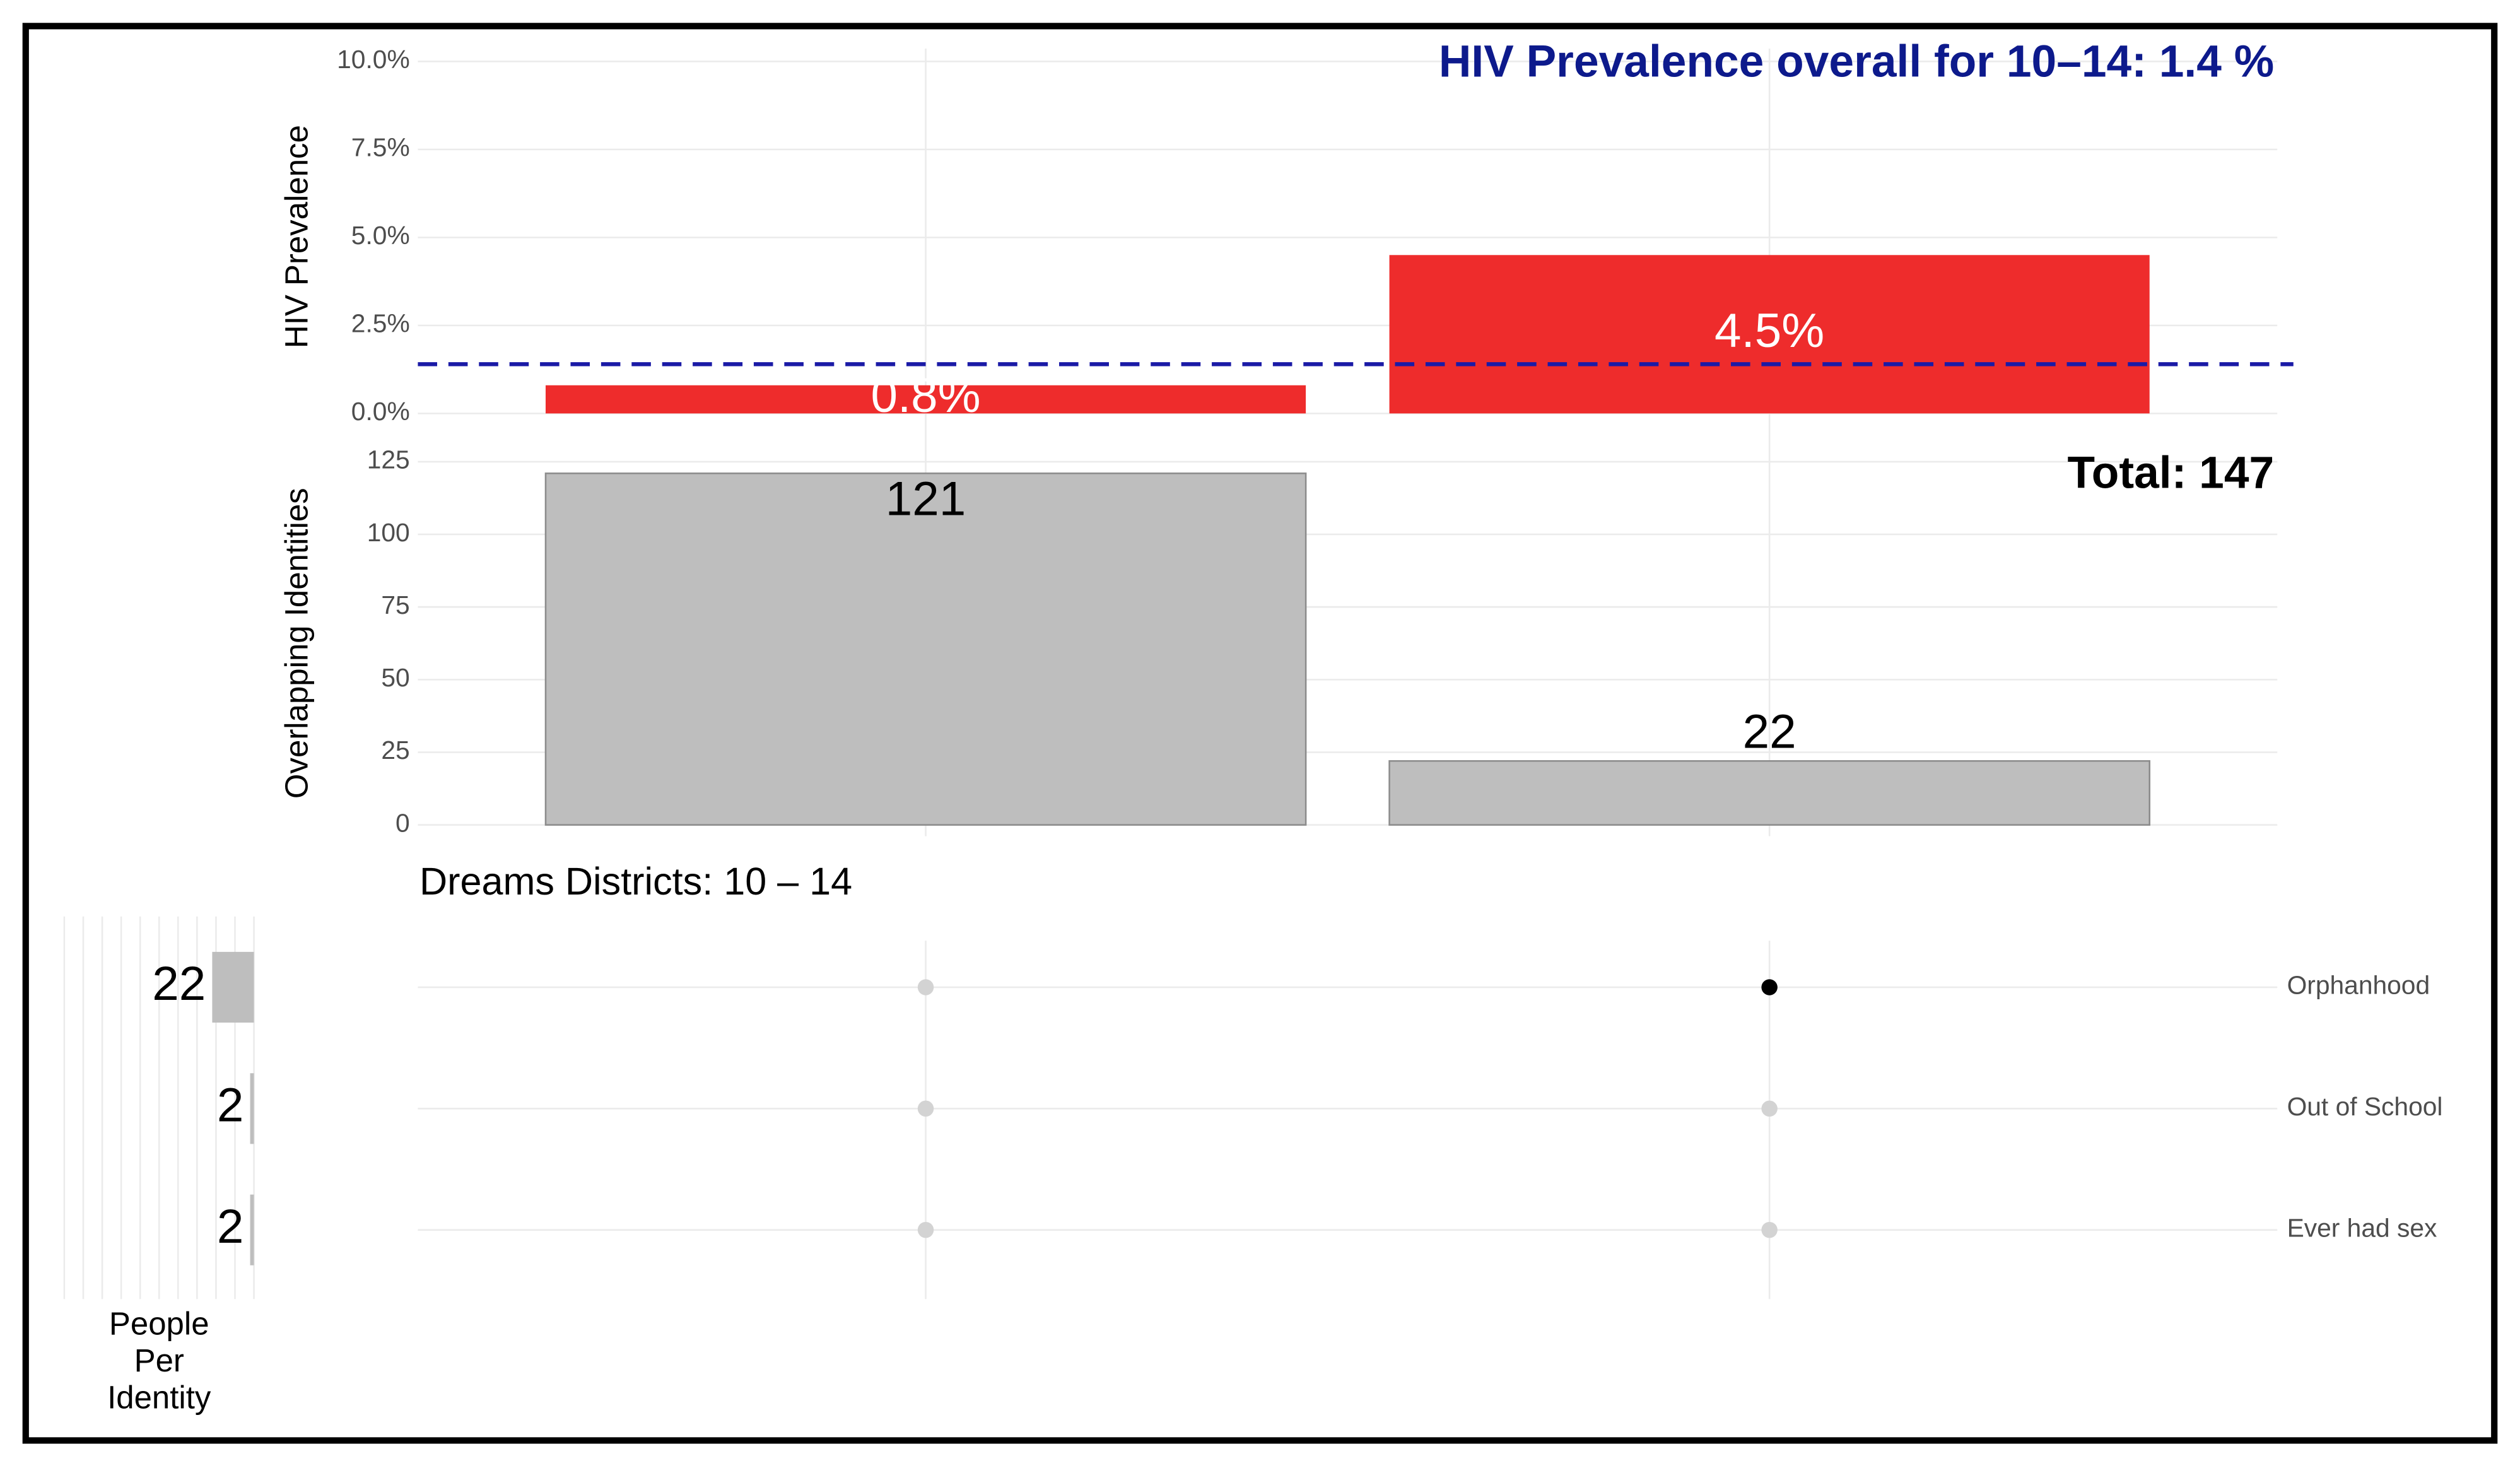  What do you see at coordinates (179, 984) in the screenshot?
I see `set-size-label: 22` at bounding box center [179, 984].